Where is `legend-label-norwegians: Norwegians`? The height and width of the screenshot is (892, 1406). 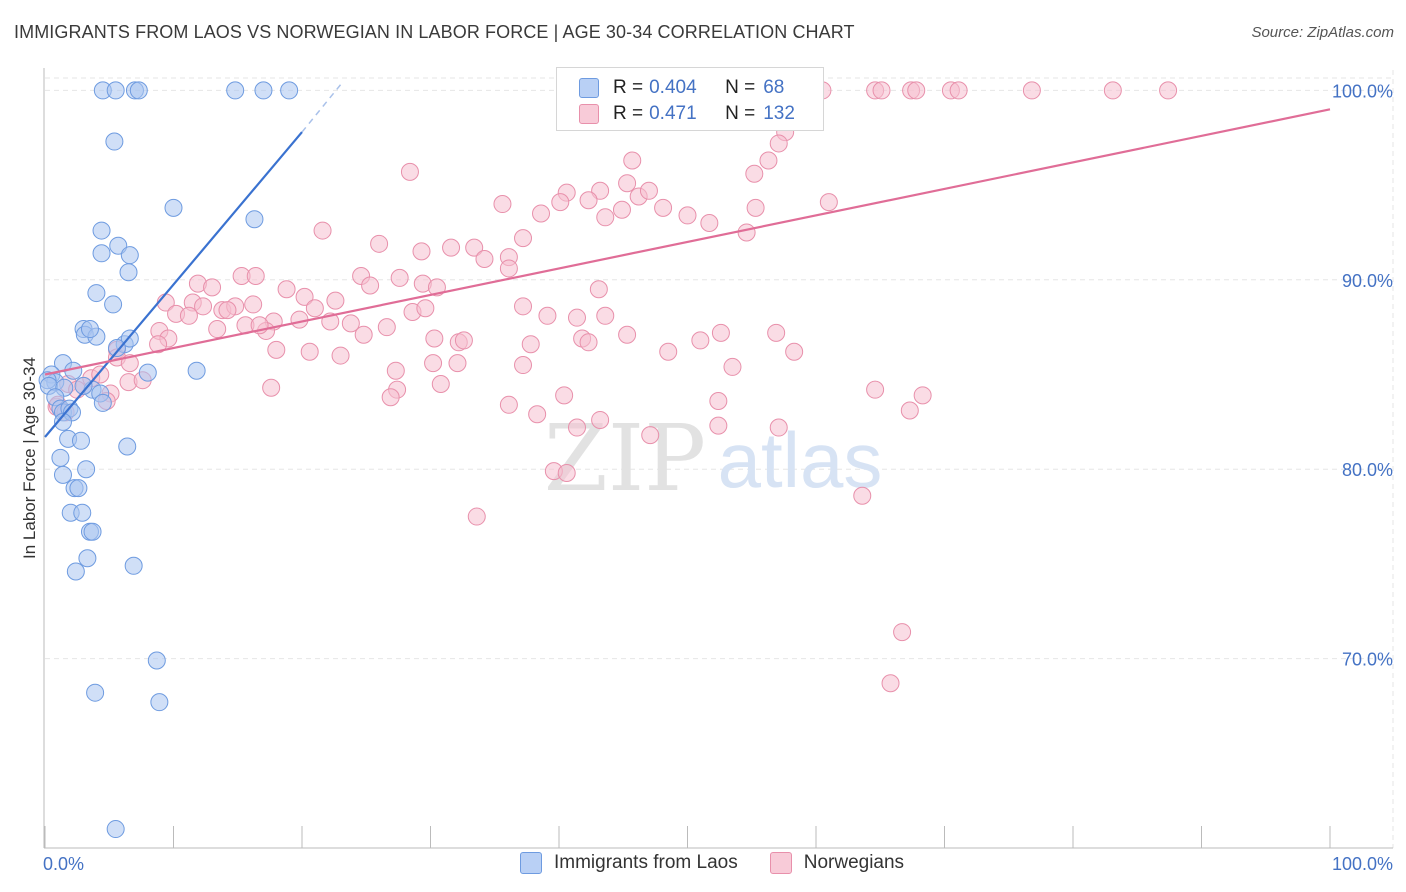
legend-label-norwegians: Norwegians is located at coordinates (854, 862).